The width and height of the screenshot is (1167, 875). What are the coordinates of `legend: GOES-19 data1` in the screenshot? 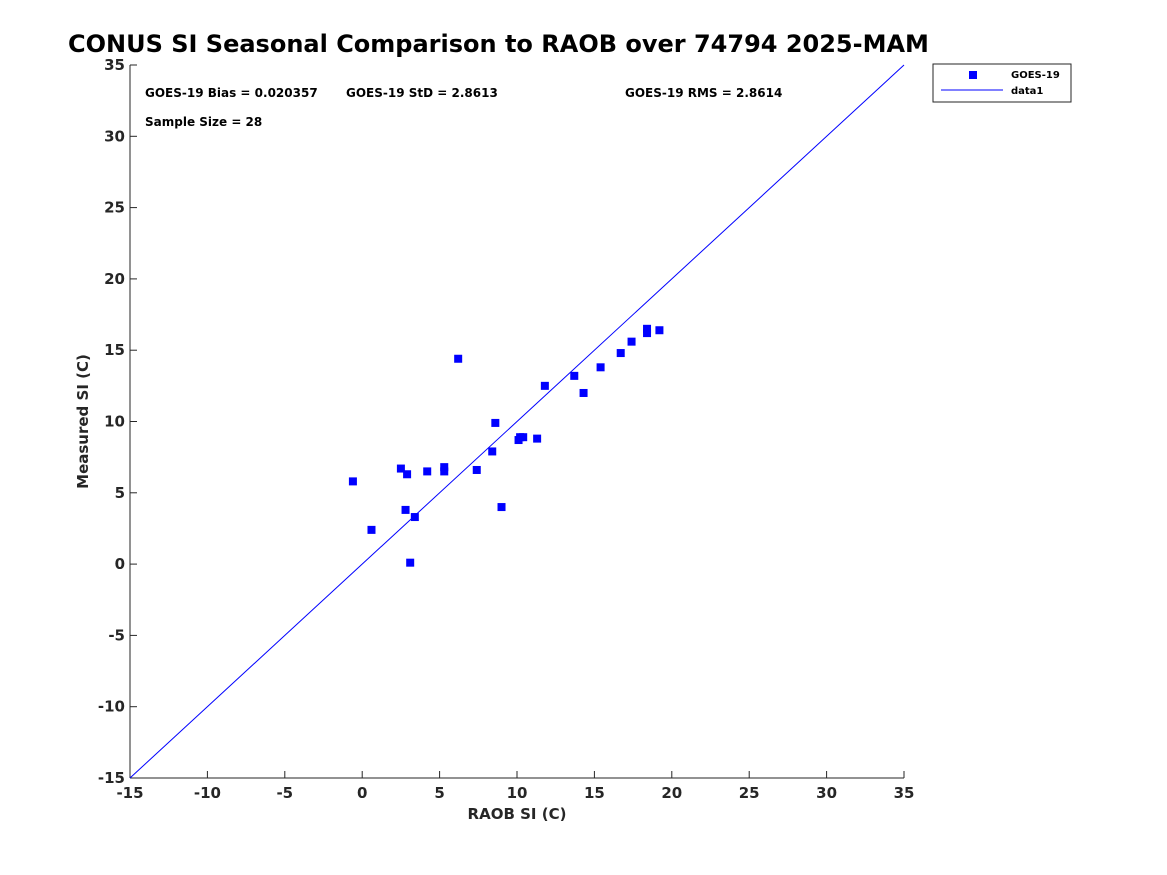 It's located at (1002, 83).